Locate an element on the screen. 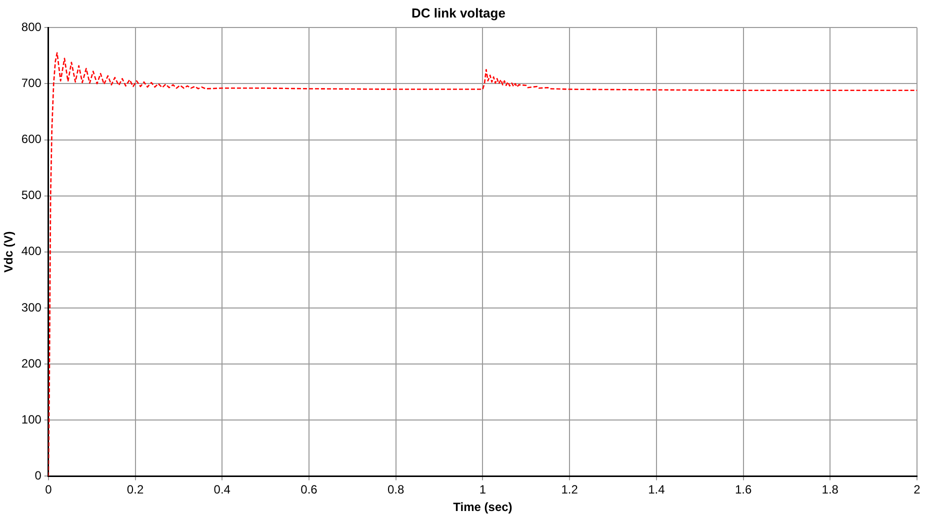 The image size is (925, 515). y-tick-label: 300 is located at coordinates (31, 307).